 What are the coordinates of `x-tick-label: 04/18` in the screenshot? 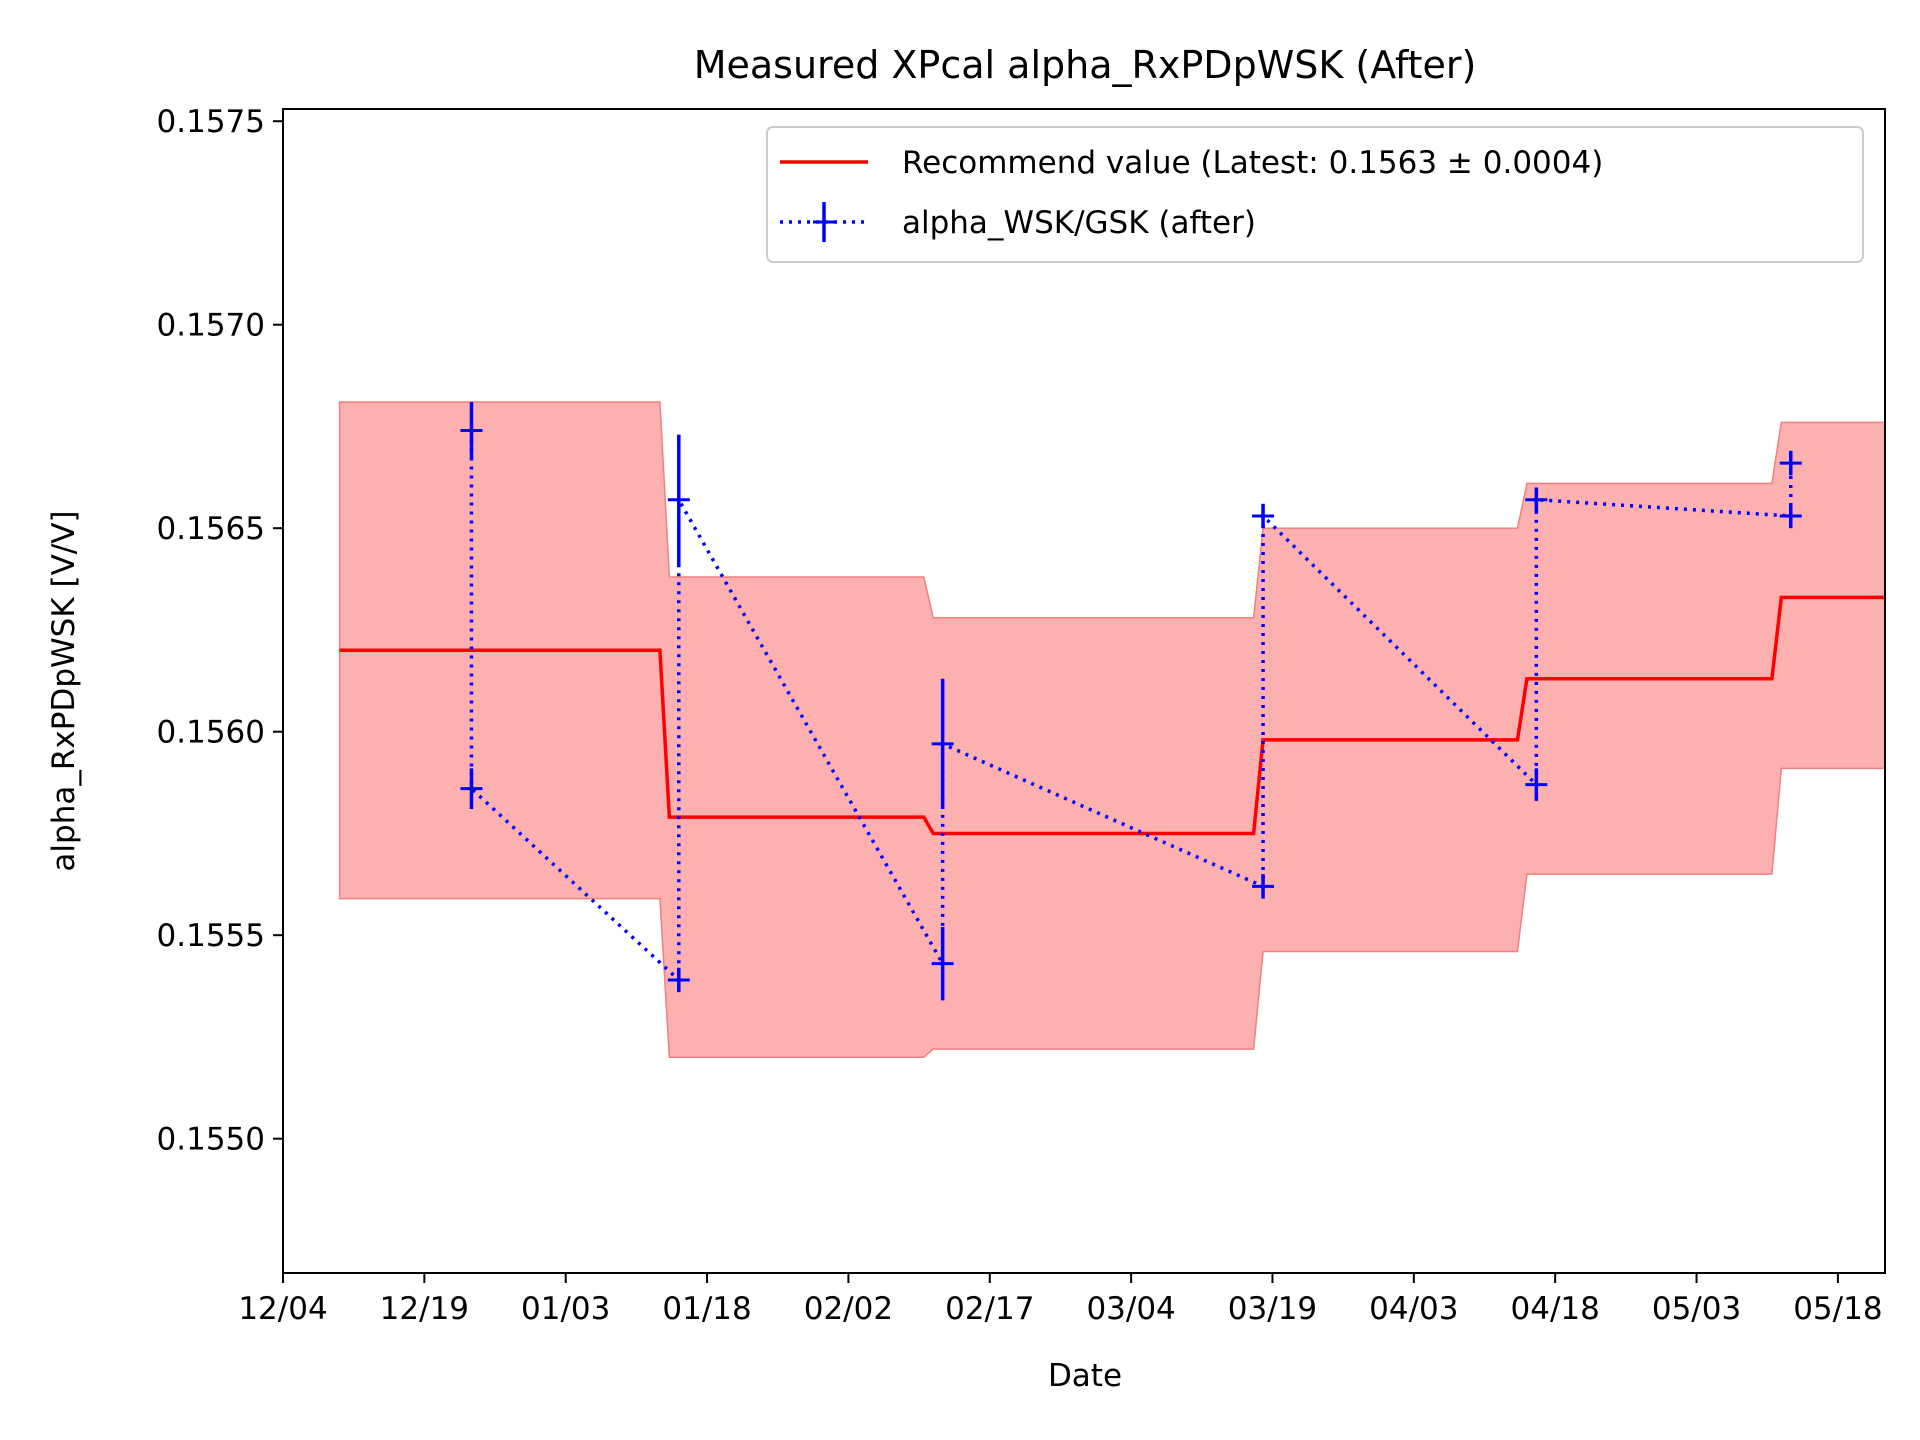 It's located at (1555, 1309).